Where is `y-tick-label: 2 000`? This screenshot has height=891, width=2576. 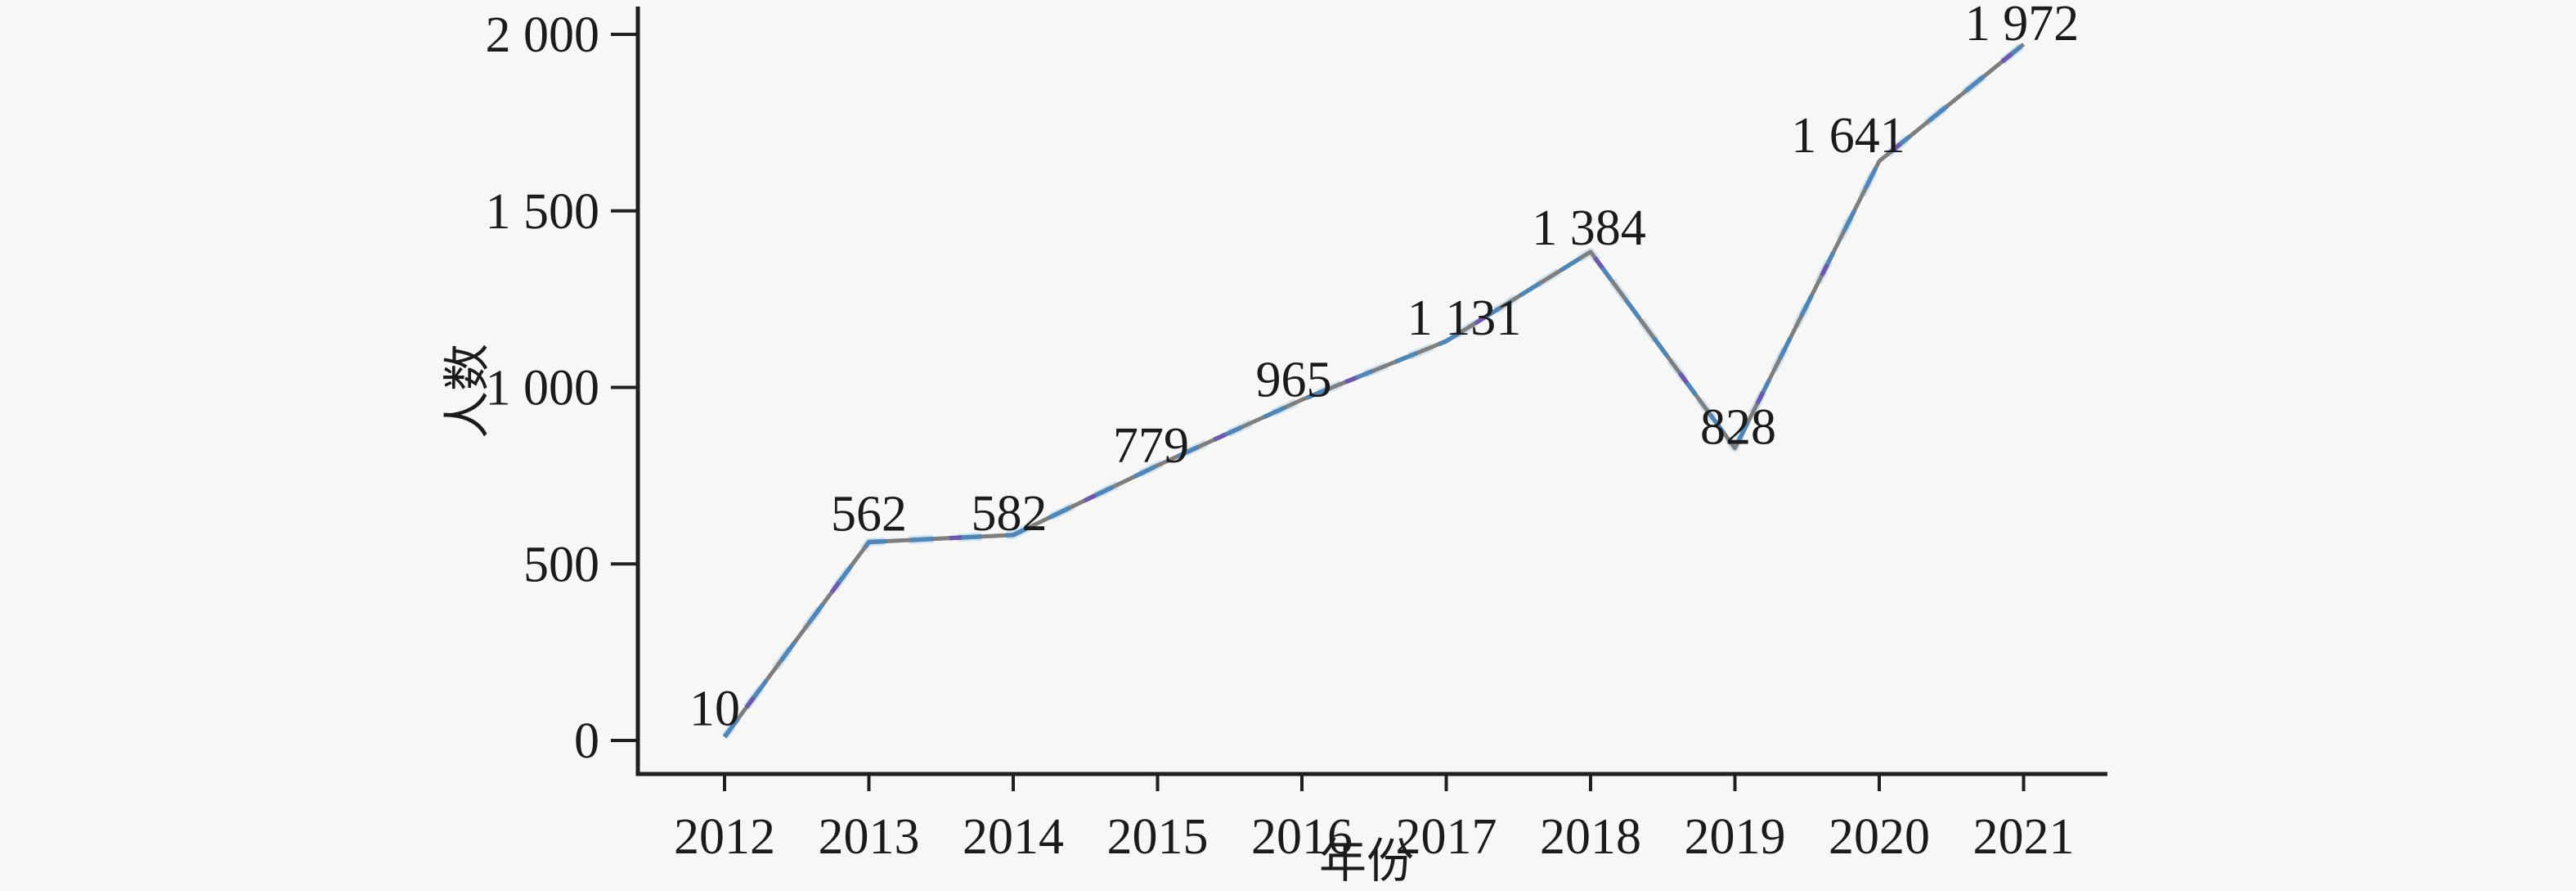 y-tick-label: 2 000 is located at coordinates (543, 35).